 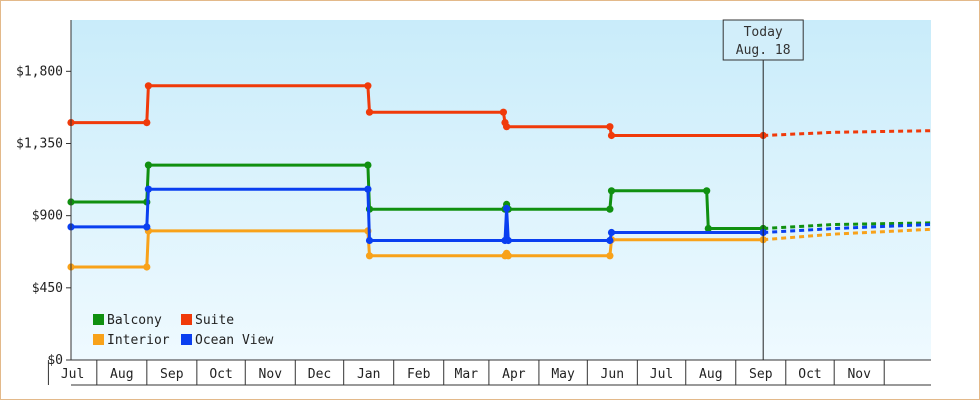 What do you see at coordinates (514, 374) in the screenshot?
I see `x-tick-label-9: Apr` at bounding box center [514, 374].